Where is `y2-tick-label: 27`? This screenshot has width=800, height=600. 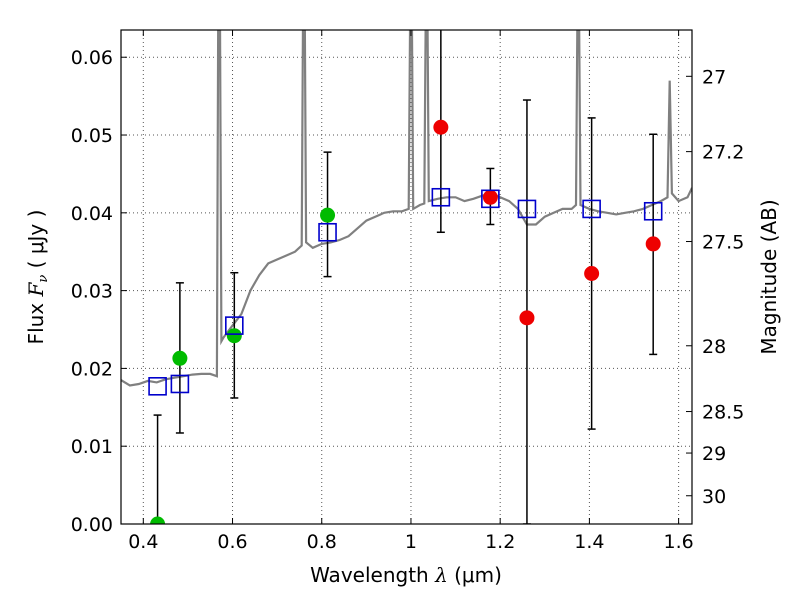
y2-tick-label: 27 is located at coordinates (714, 77).